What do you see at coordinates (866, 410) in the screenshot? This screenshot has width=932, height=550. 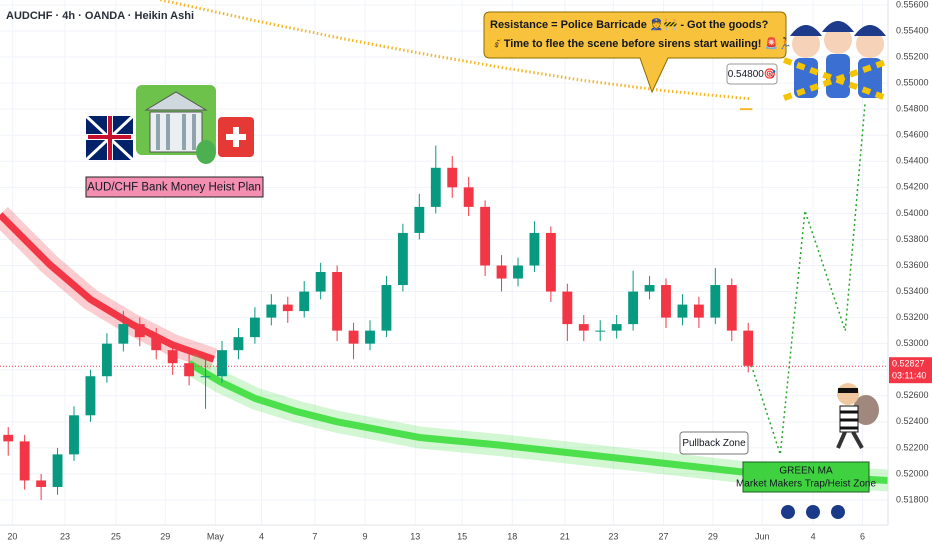 I see `loot-bag` at bounding box center [866, 410].